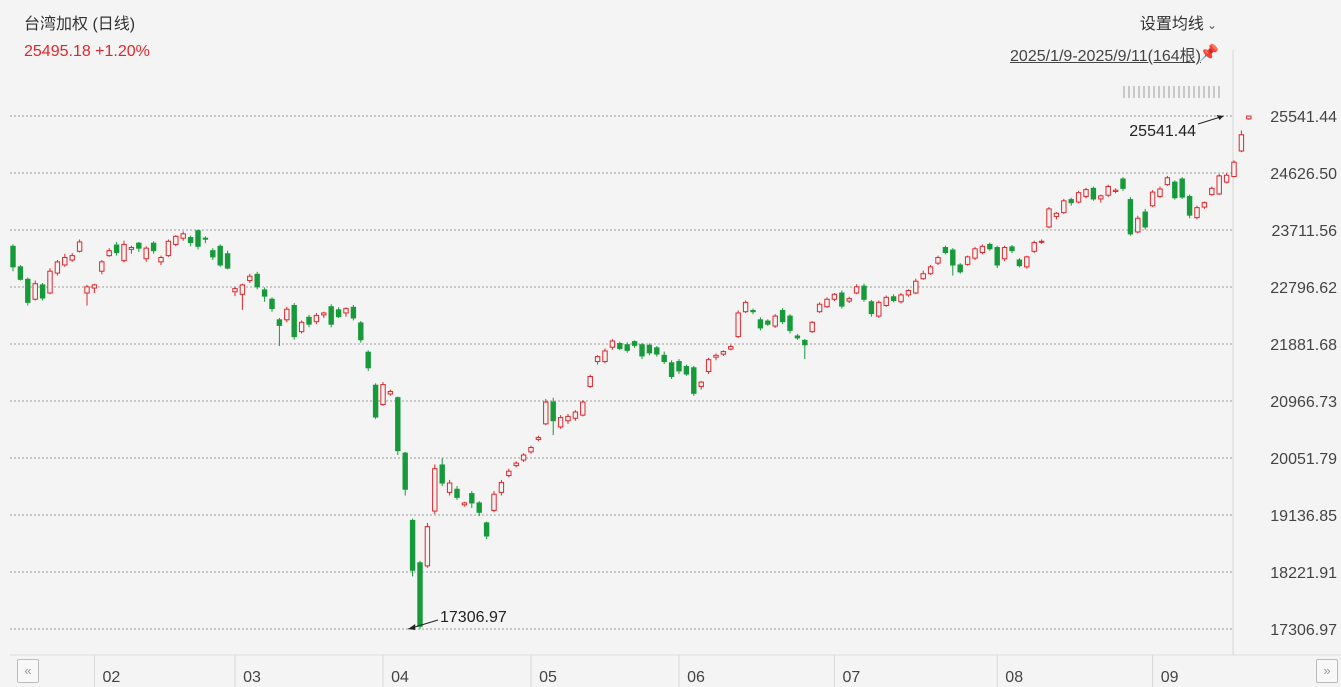  Describe the element at coordinates (1327, 671) in the screenshot. I see `double-right-icon: »` at that location.